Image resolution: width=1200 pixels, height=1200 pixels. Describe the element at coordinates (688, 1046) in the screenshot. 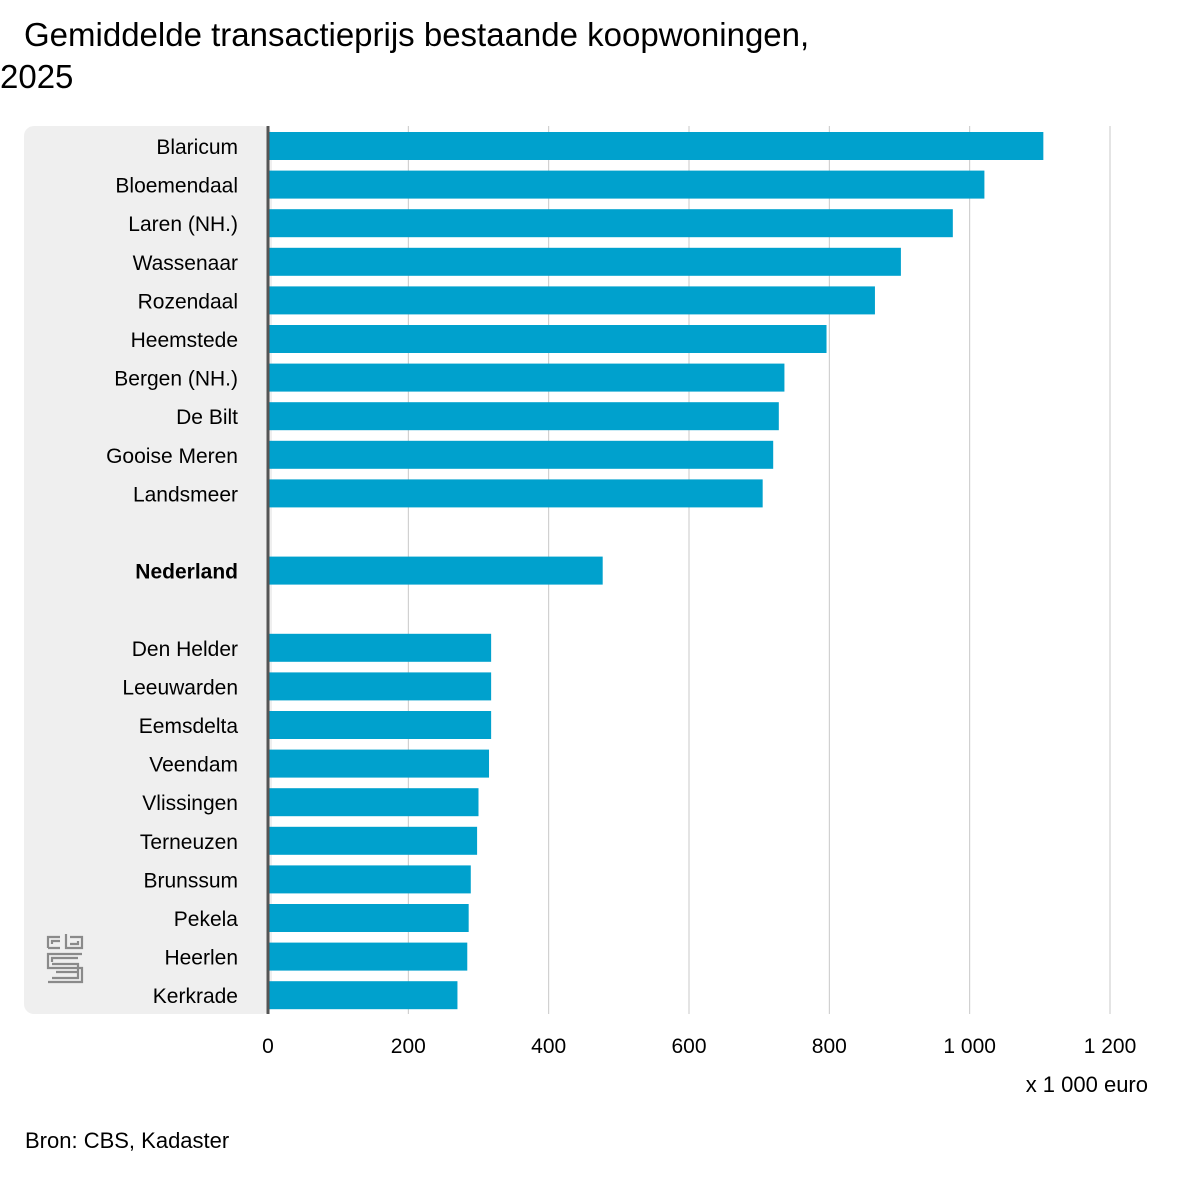

I see `x-tick-label: 600` at that location.